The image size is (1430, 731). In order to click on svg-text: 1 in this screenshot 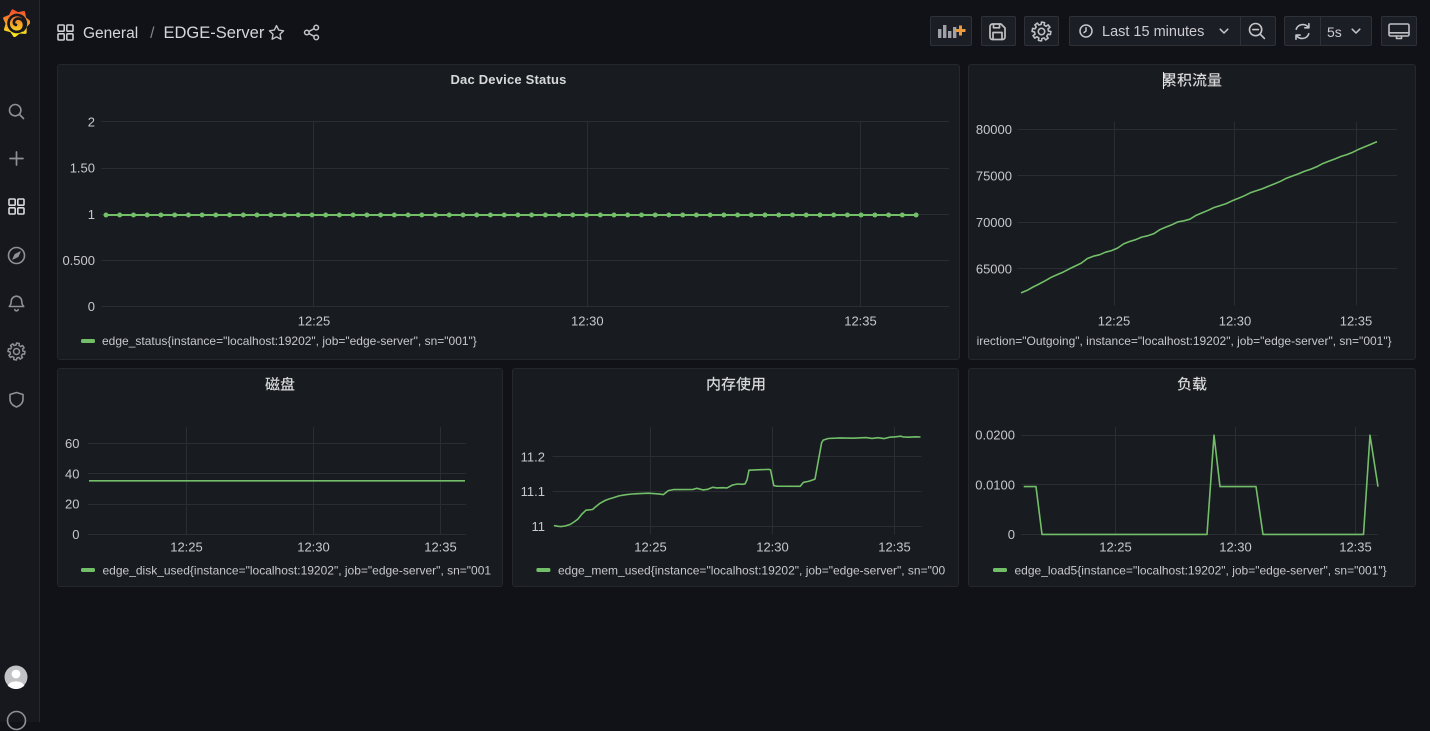, I will do `click(91, 214)`.